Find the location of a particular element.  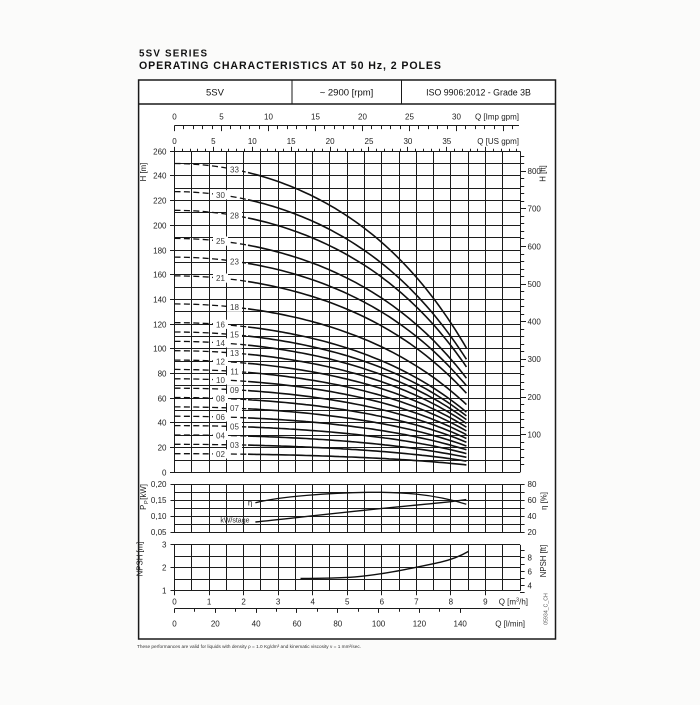

svg-text: 0,20 is located at coordinates (159, 484).